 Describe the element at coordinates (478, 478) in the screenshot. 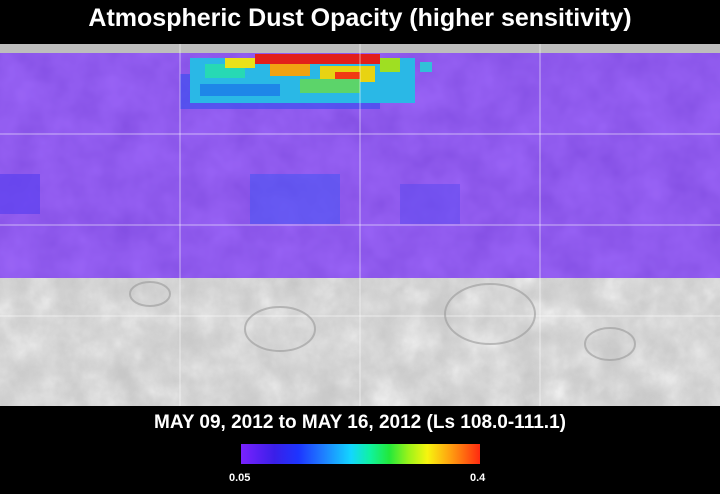

I see `scale-max-label: 0.4` at that location.